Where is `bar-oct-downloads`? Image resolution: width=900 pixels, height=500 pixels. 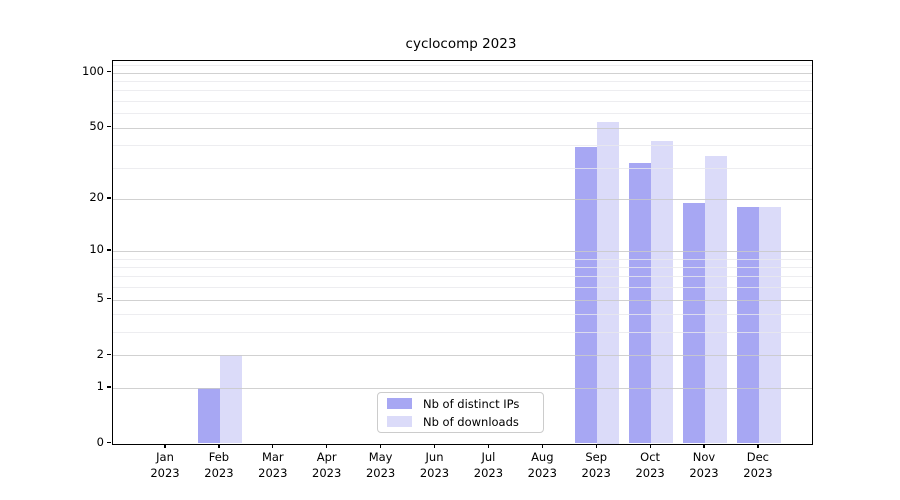 bar-oct-downloads is located at coordinates (662, 292).